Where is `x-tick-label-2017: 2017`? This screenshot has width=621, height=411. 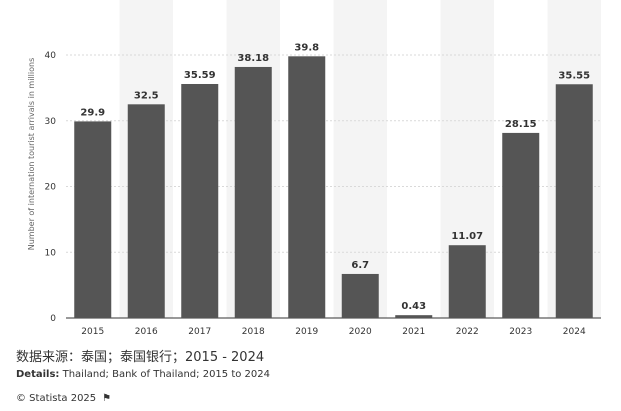 x-tick-label-2017: 2017 is located at coordinates (199, 332).